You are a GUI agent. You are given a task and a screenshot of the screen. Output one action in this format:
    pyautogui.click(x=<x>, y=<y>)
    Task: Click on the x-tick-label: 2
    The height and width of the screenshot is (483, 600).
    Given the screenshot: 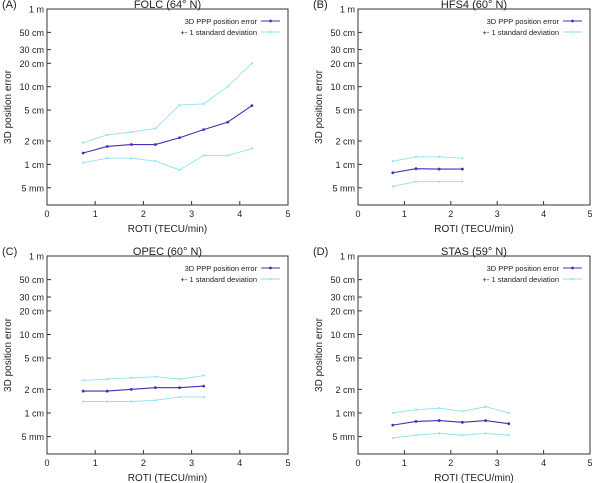 What is the action you would take?
    pyautogui.click(x=450, y=463)
    